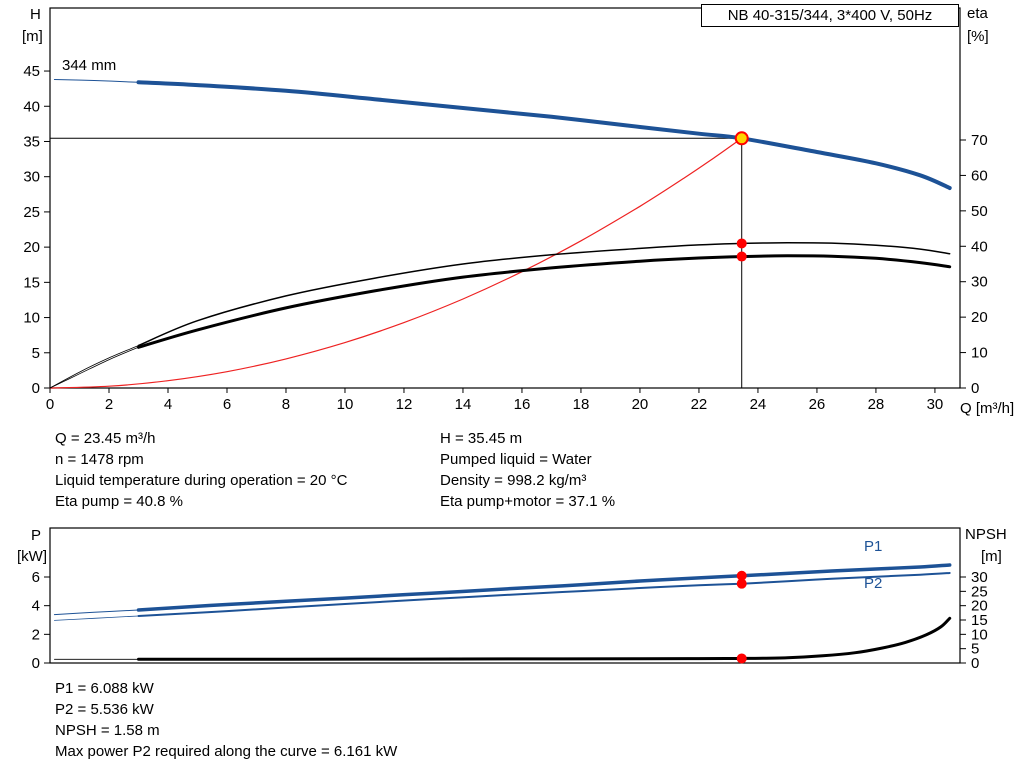 This screenshot has height=781, width=1024. I want to click on p2-value-text: P2 = 5.536 kW, so click(104, 709).